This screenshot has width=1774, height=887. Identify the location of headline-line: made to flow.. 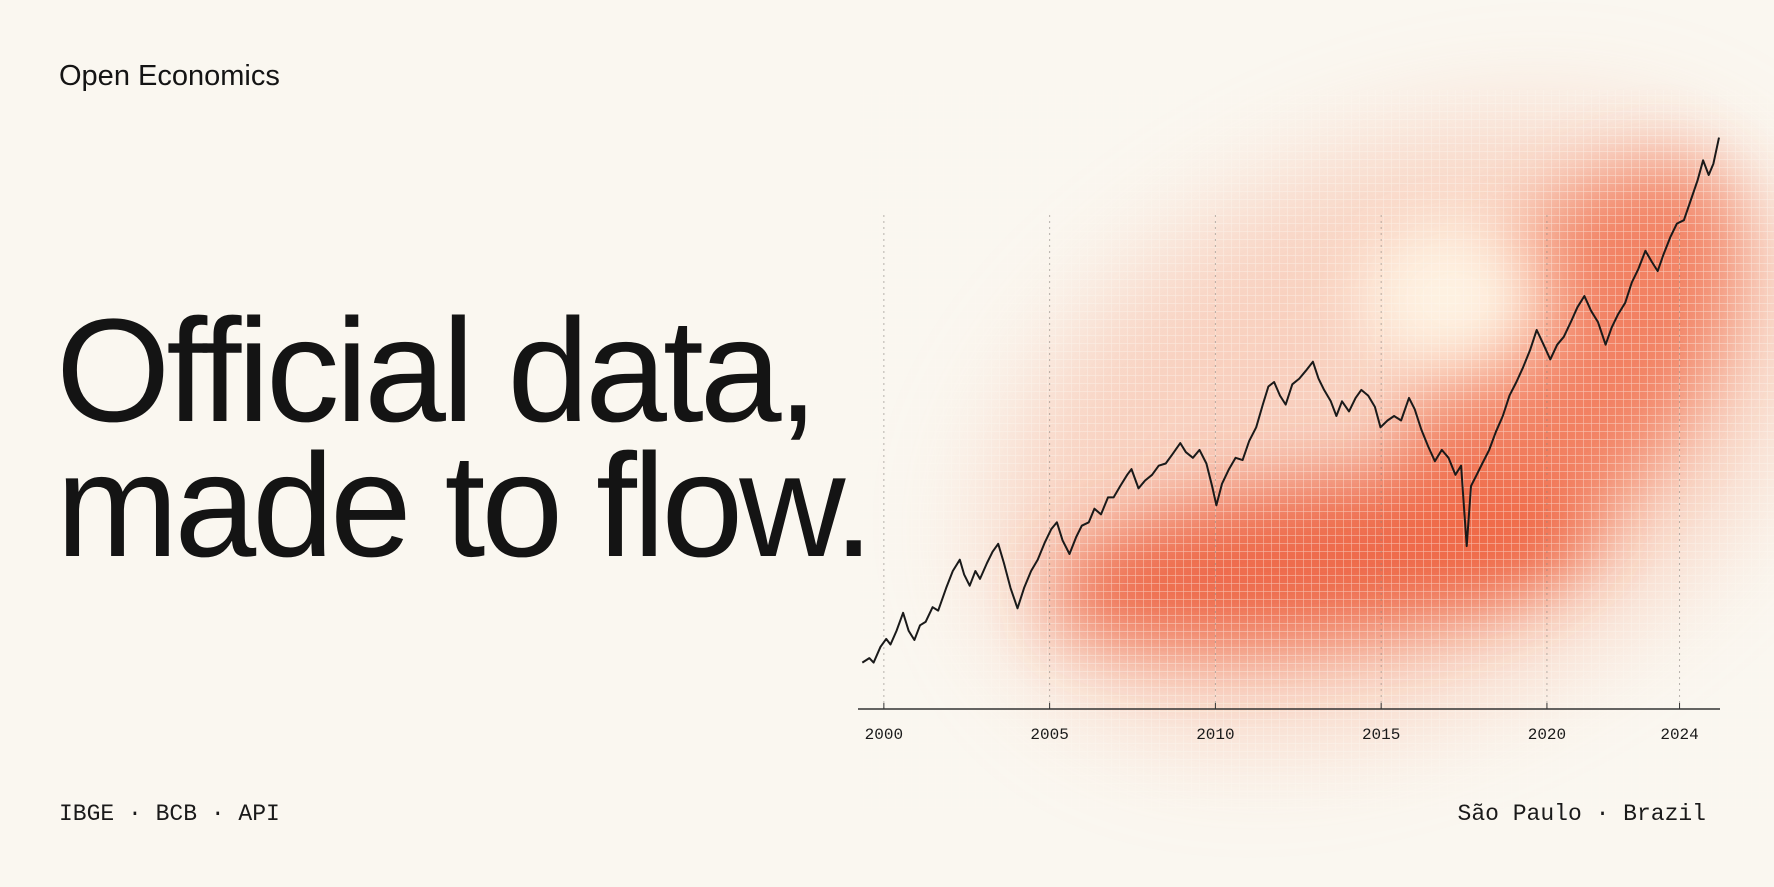
(463, 506).